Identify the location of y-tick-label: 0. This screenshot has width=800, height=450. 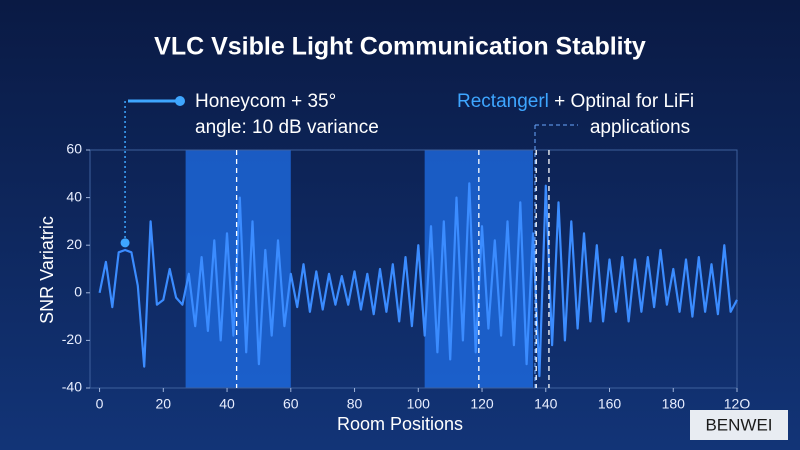
(78, 292).